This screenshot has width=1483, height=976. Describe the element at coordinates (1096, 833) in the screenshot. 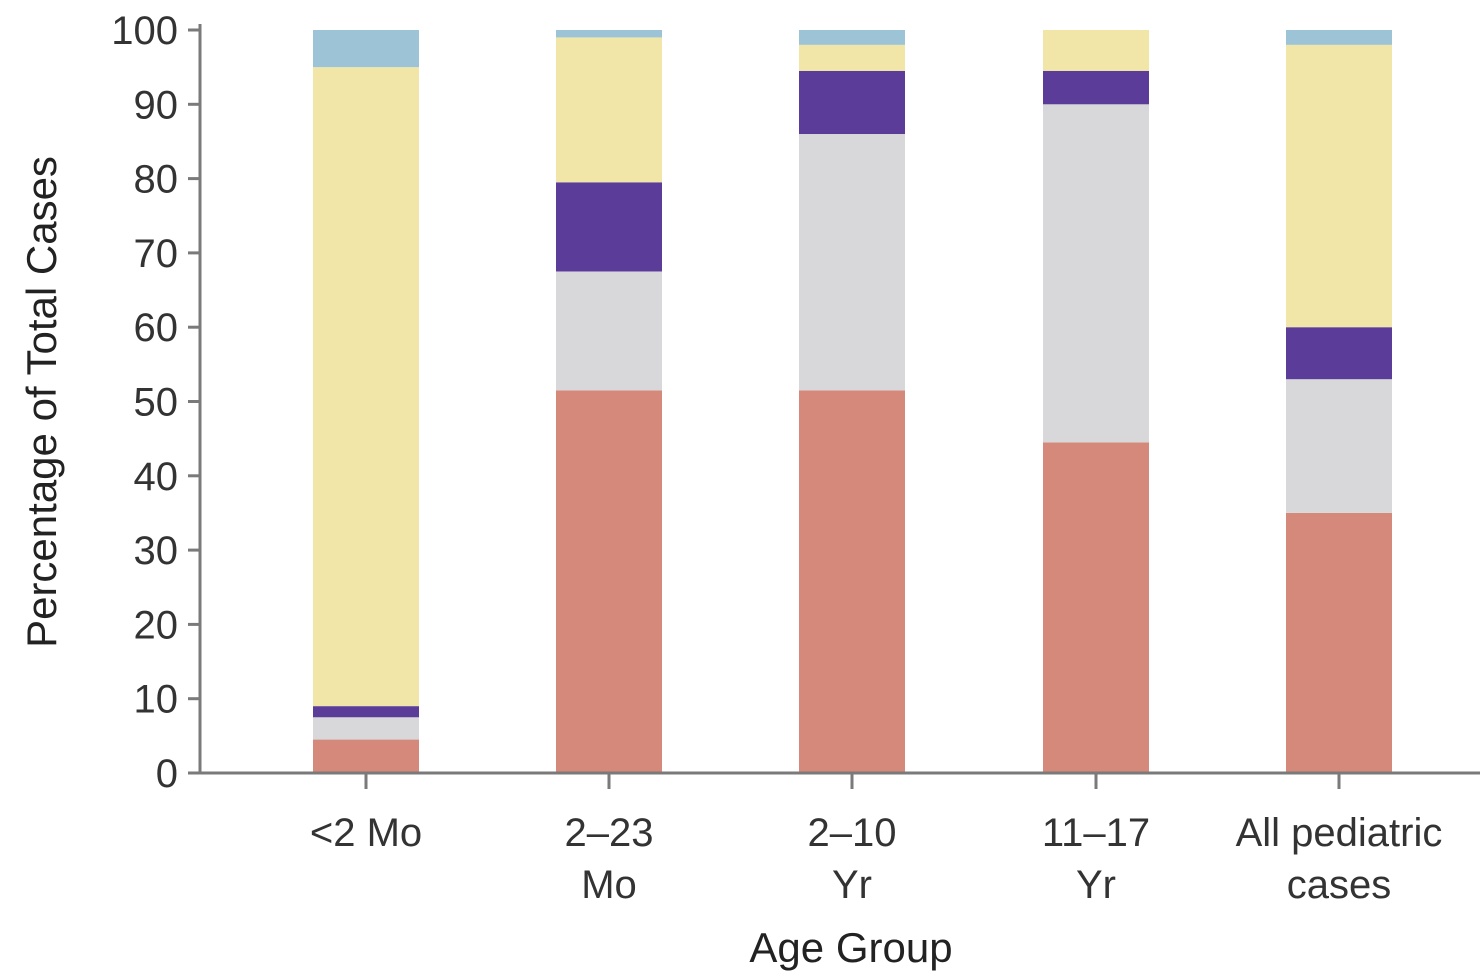

I see `x-category-label-3-0: 11–17` at that location.